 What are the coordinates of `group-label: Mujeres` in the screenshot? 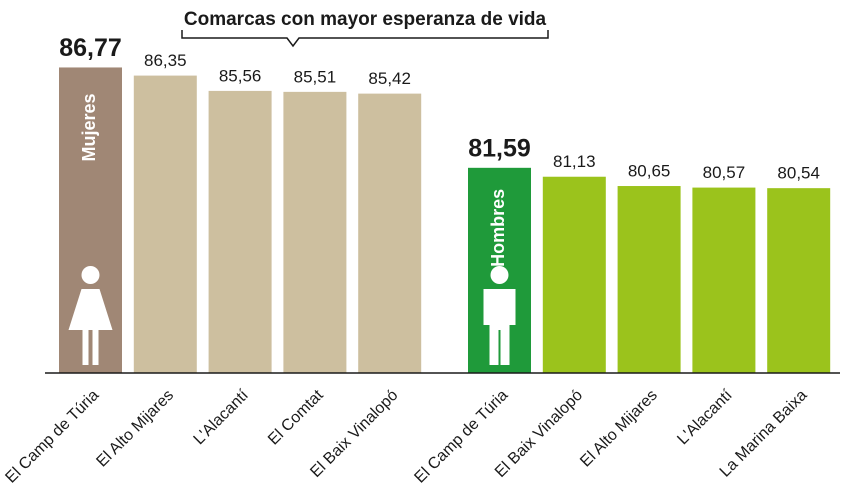 It's located at (89, 127).